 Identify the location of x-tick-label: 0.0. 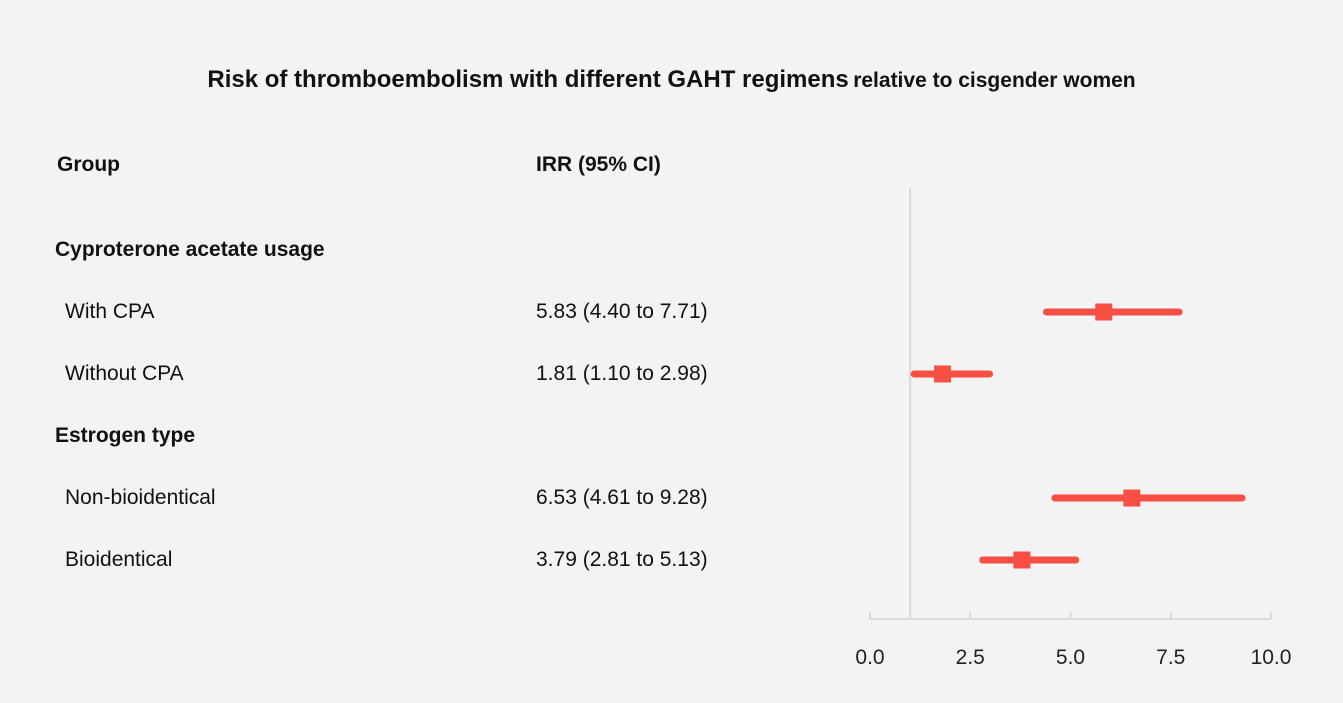
(869, 657).